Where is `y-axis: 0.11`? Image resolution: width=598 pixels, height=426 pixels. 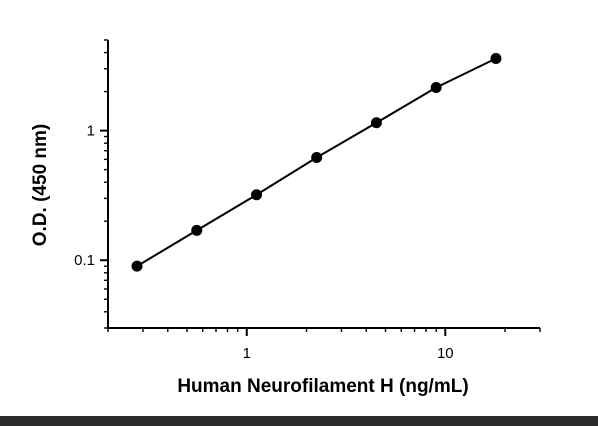
y-axis: 0.11 is located at coordinates (91, 184).